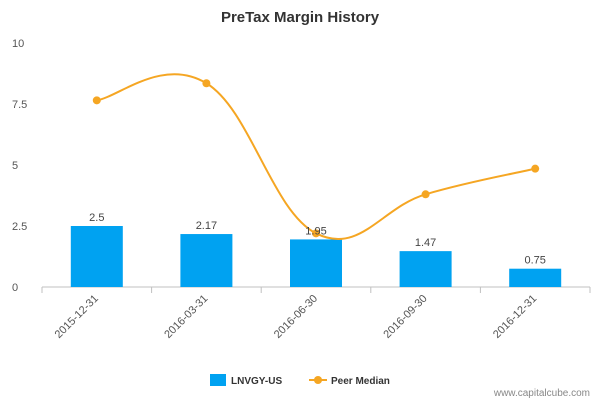 This screenshot has height=400, width=600. I want to click on data-label: 1.47, so click(425, 243).